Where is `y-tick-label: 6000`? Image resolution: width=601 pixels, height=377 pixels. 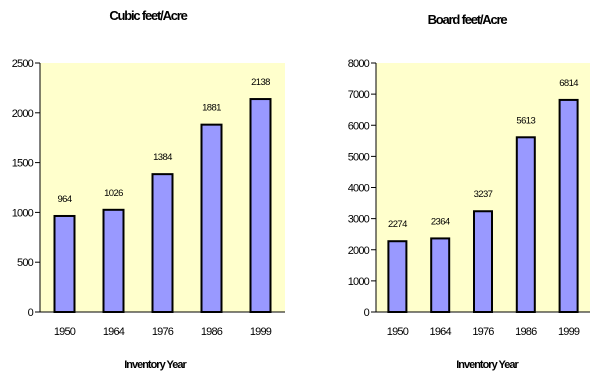
y-tick-label: 6000 is located at coordinates (359, 126).